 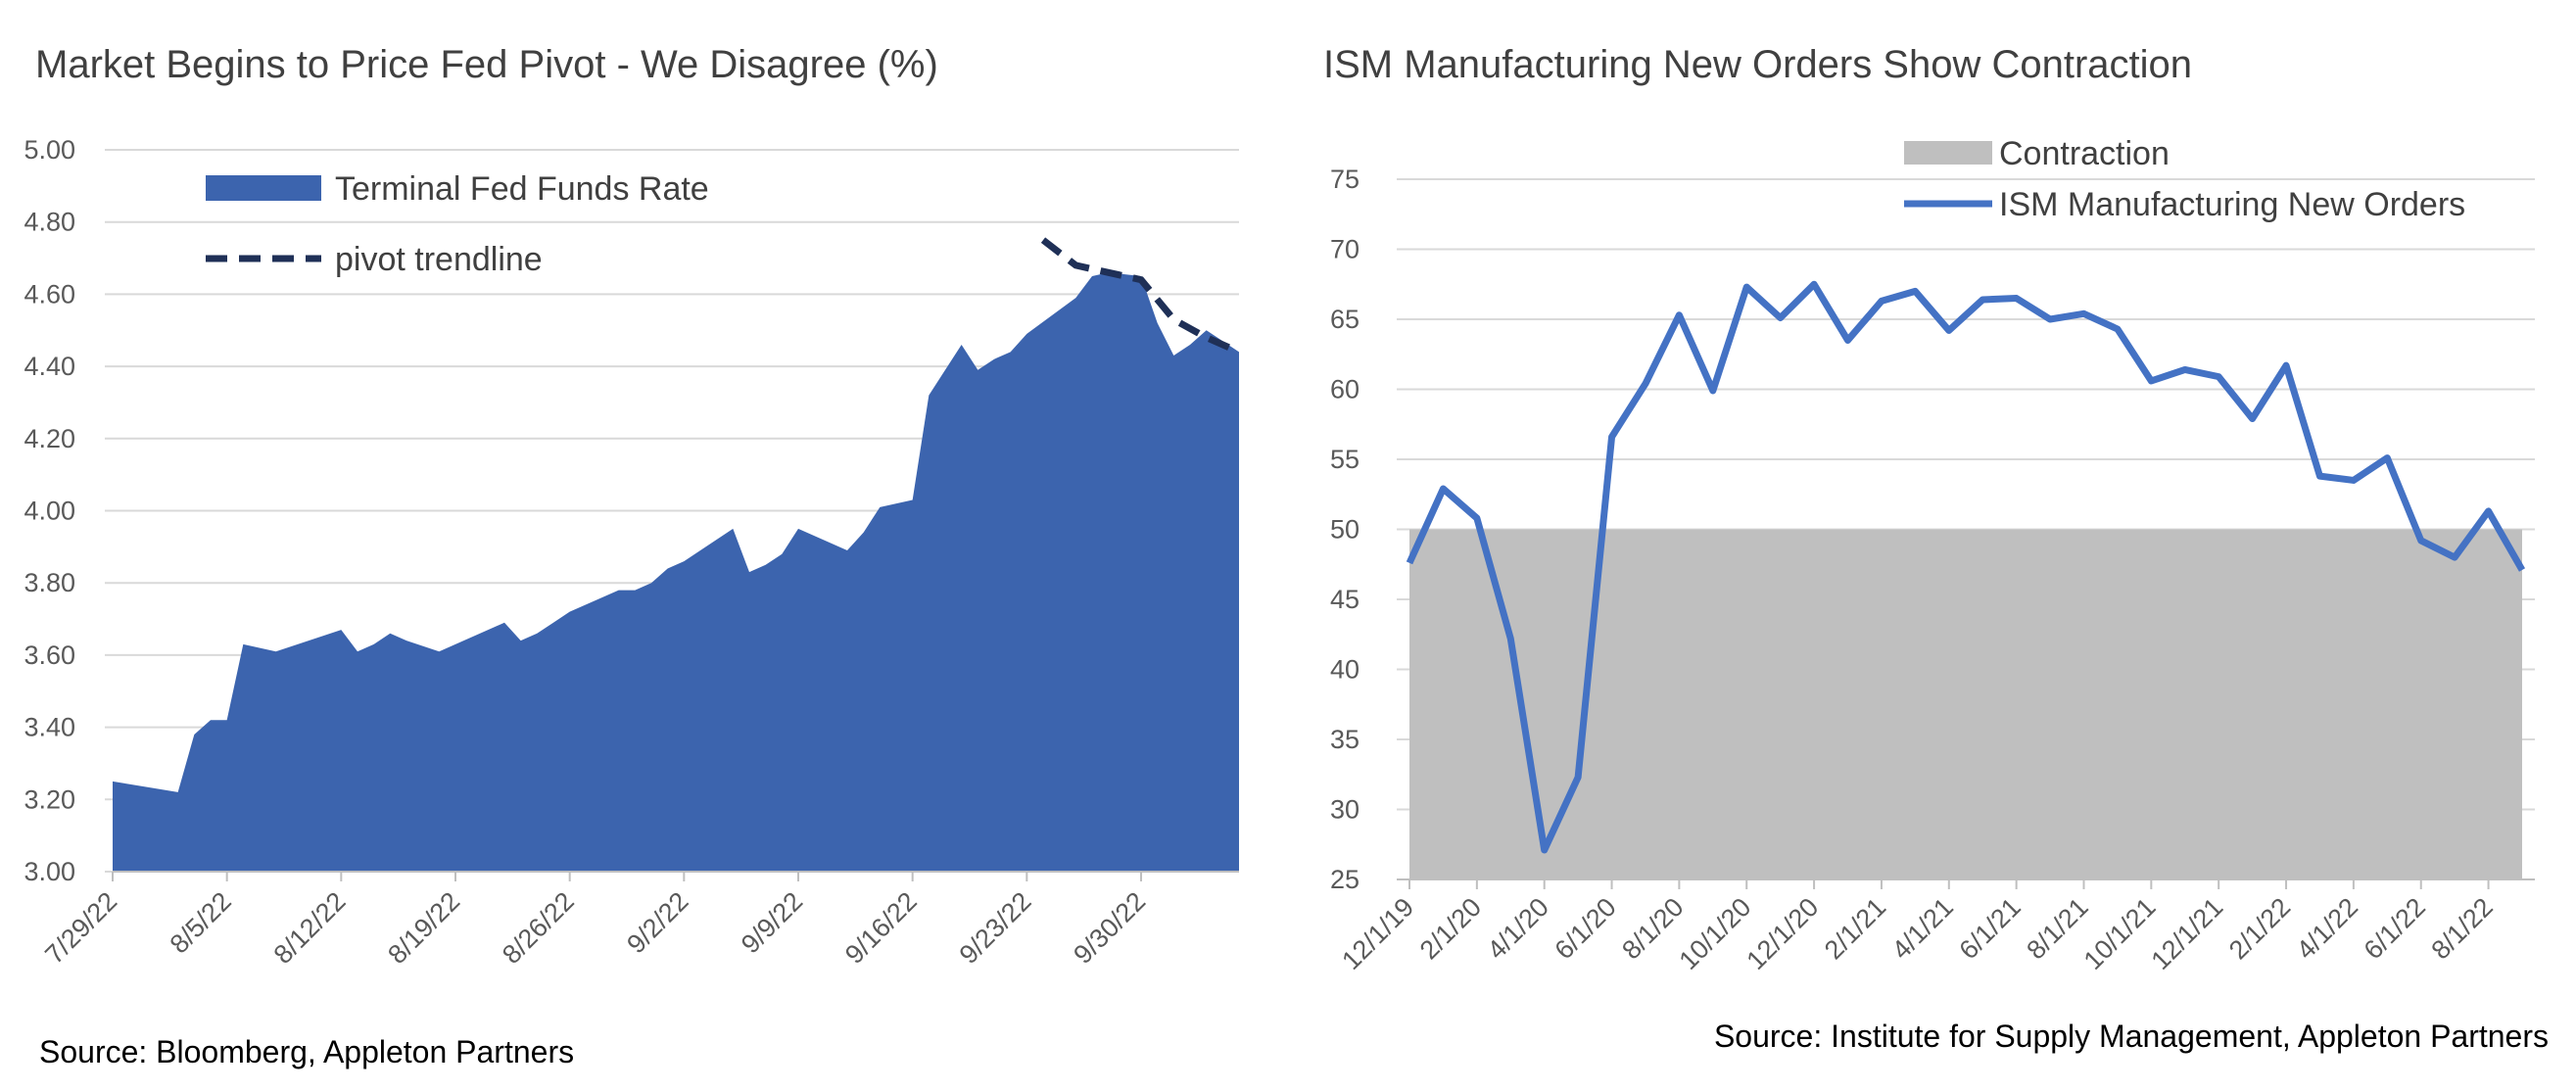 What do you see at coordinates (2259, 928) in the screenshot?
I see `x-tick-label: 2/1/22` at bounding box center [2259, 928].